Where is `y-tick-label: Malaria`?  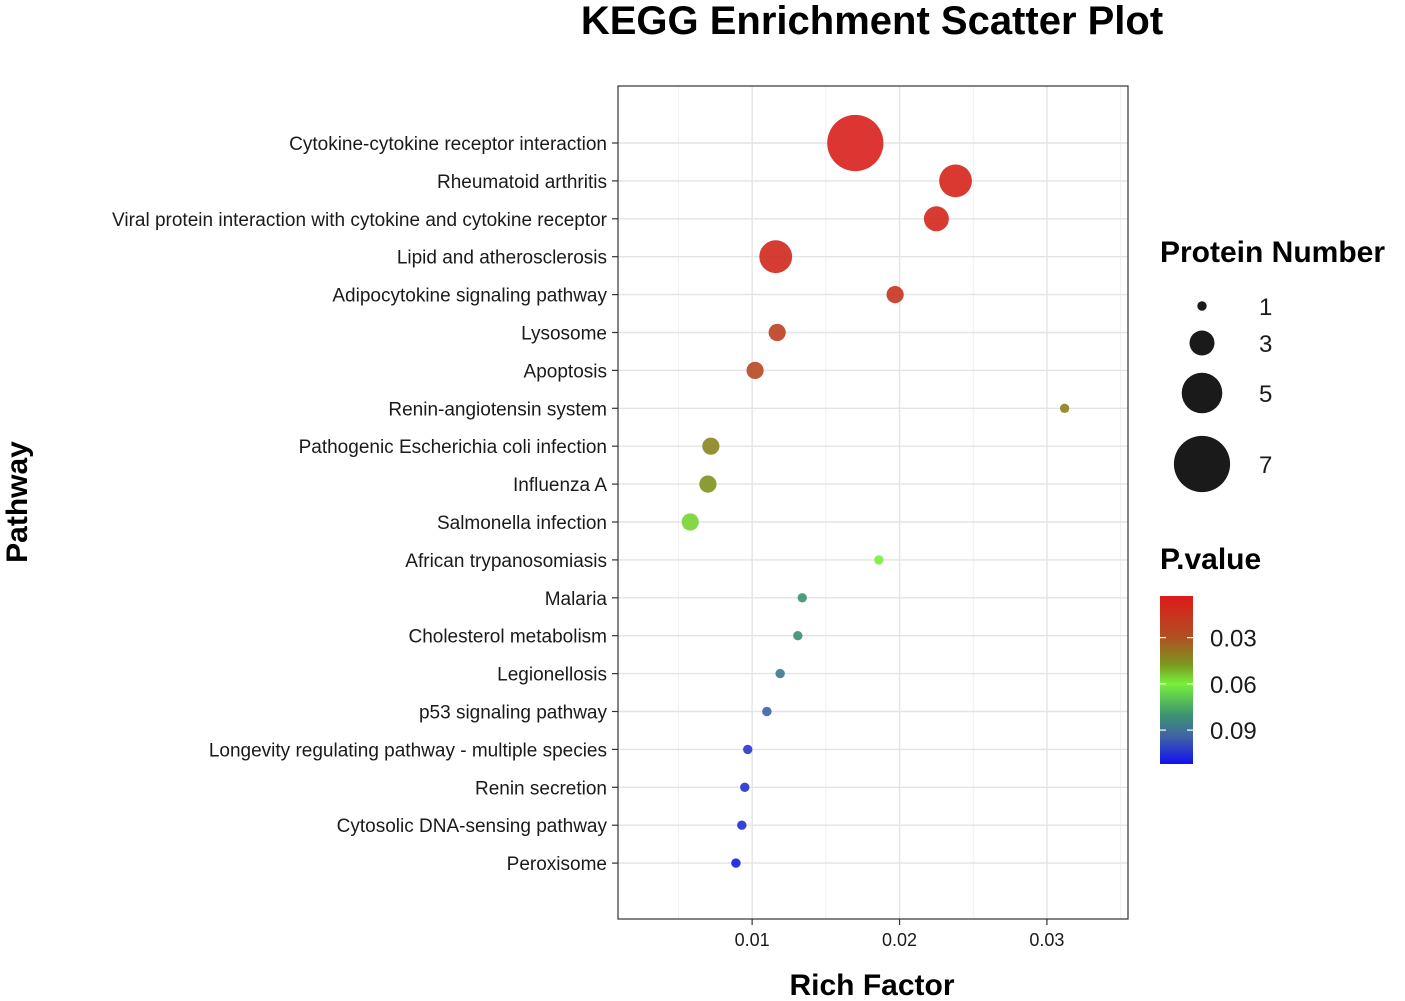 y-tick-label: Malaria is located at coordinates (576, 599).